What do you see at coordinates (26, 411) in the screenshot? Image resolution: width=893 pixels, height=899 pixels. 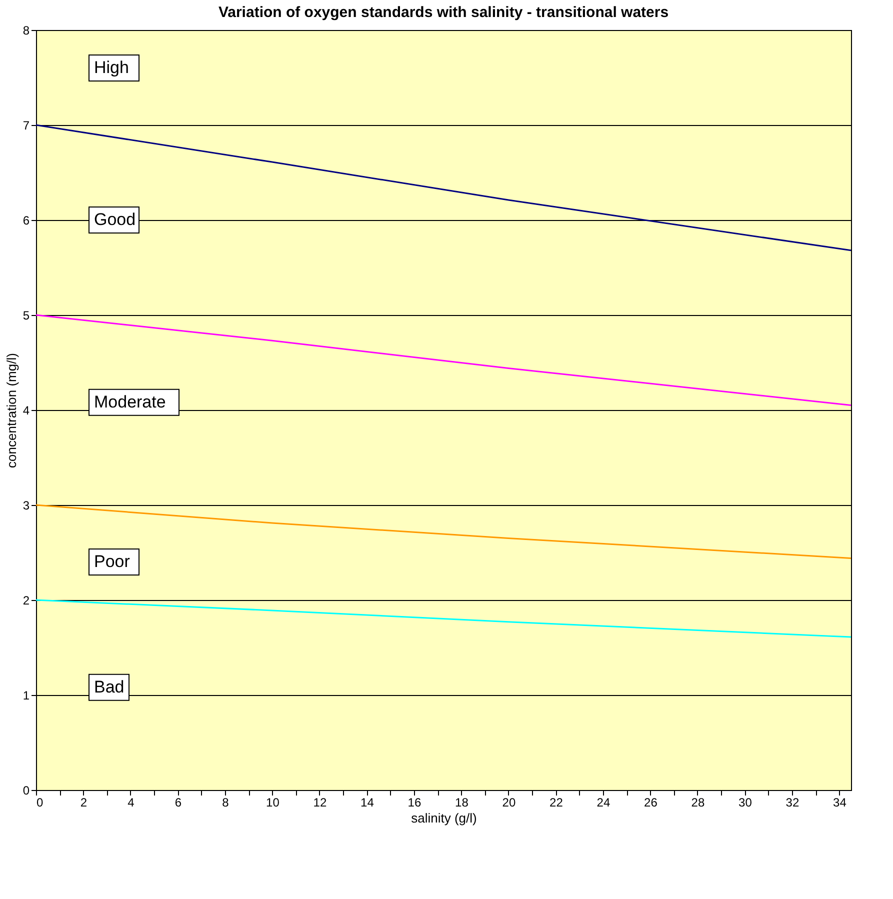 I see `y-tick-label: 4` at bounding box center [26, 411].